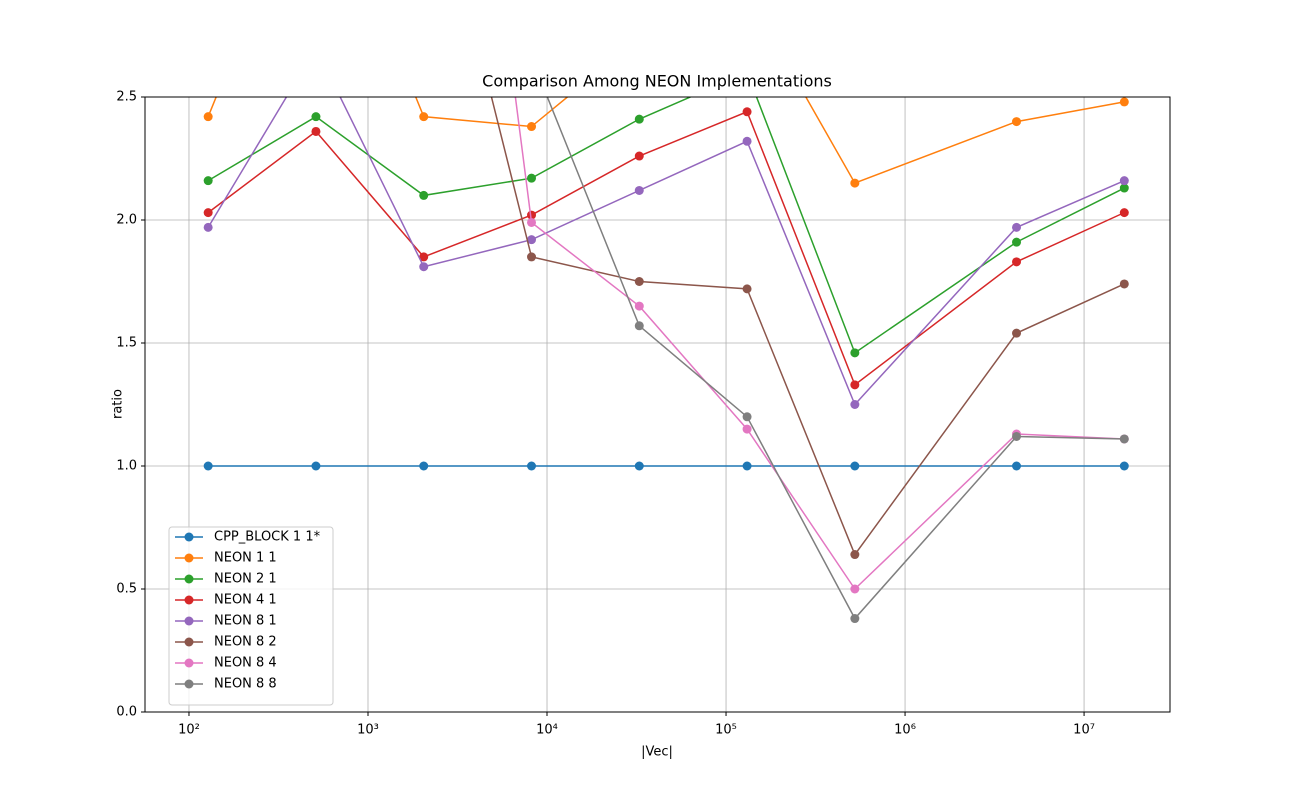 This screenshot has height=800, width=1300. I want to click on y-tick-label: 0.5, so click(126, 589).